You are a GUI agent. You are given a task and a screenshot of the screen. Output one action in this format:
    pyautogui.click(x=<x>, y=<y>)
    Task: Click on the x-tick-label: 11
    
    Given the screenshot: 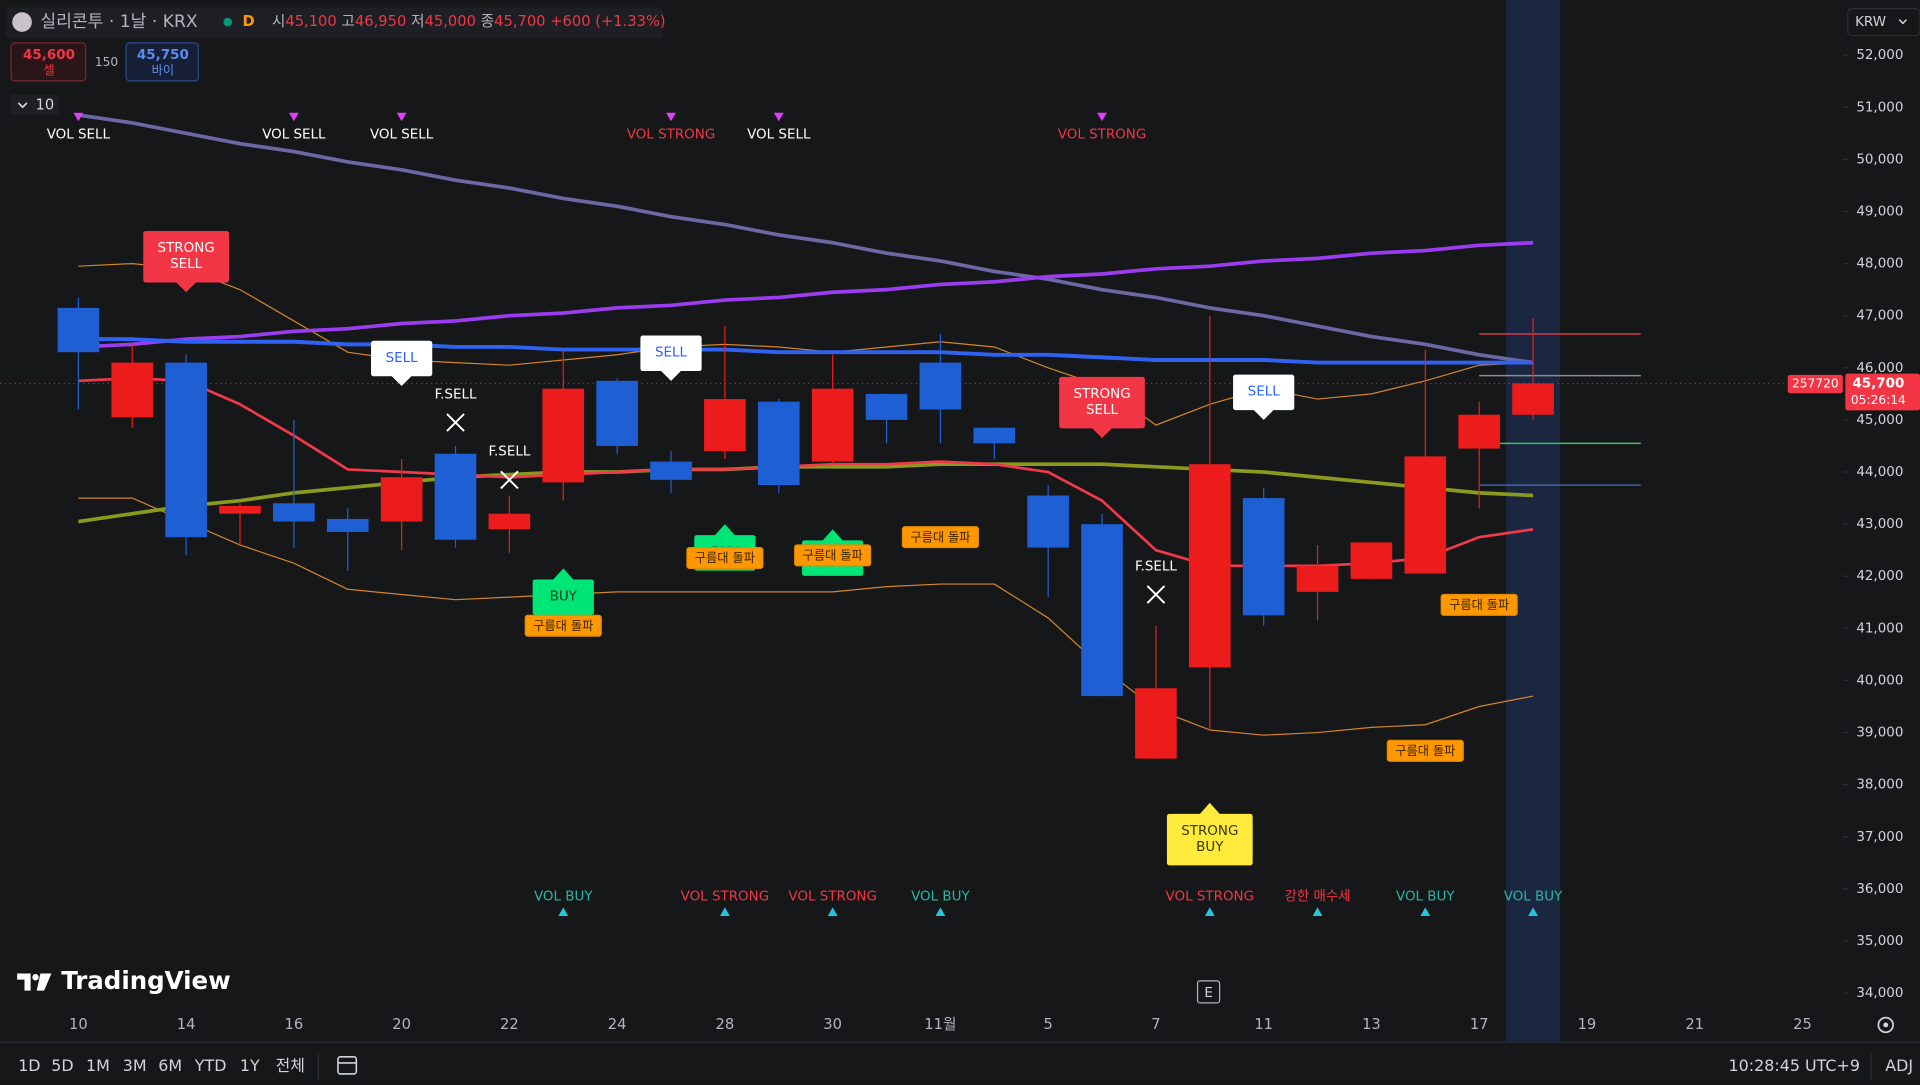 What is the action you would take?
    pyautogui.click(x=1263, y=1024)
    